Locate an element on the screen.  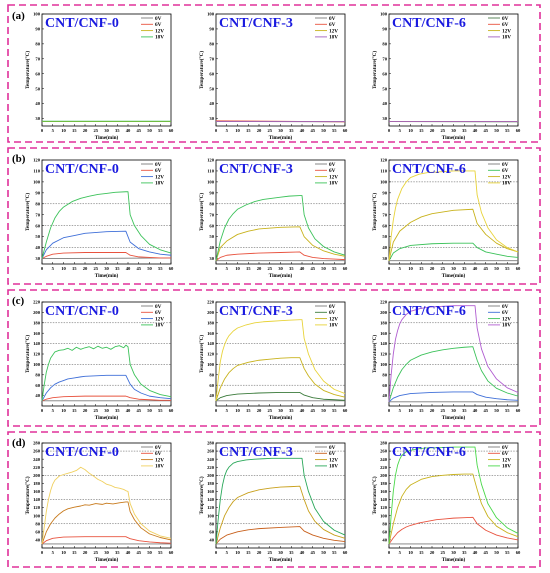
x-tick-label: 5 is located at coordinates (227, 410).